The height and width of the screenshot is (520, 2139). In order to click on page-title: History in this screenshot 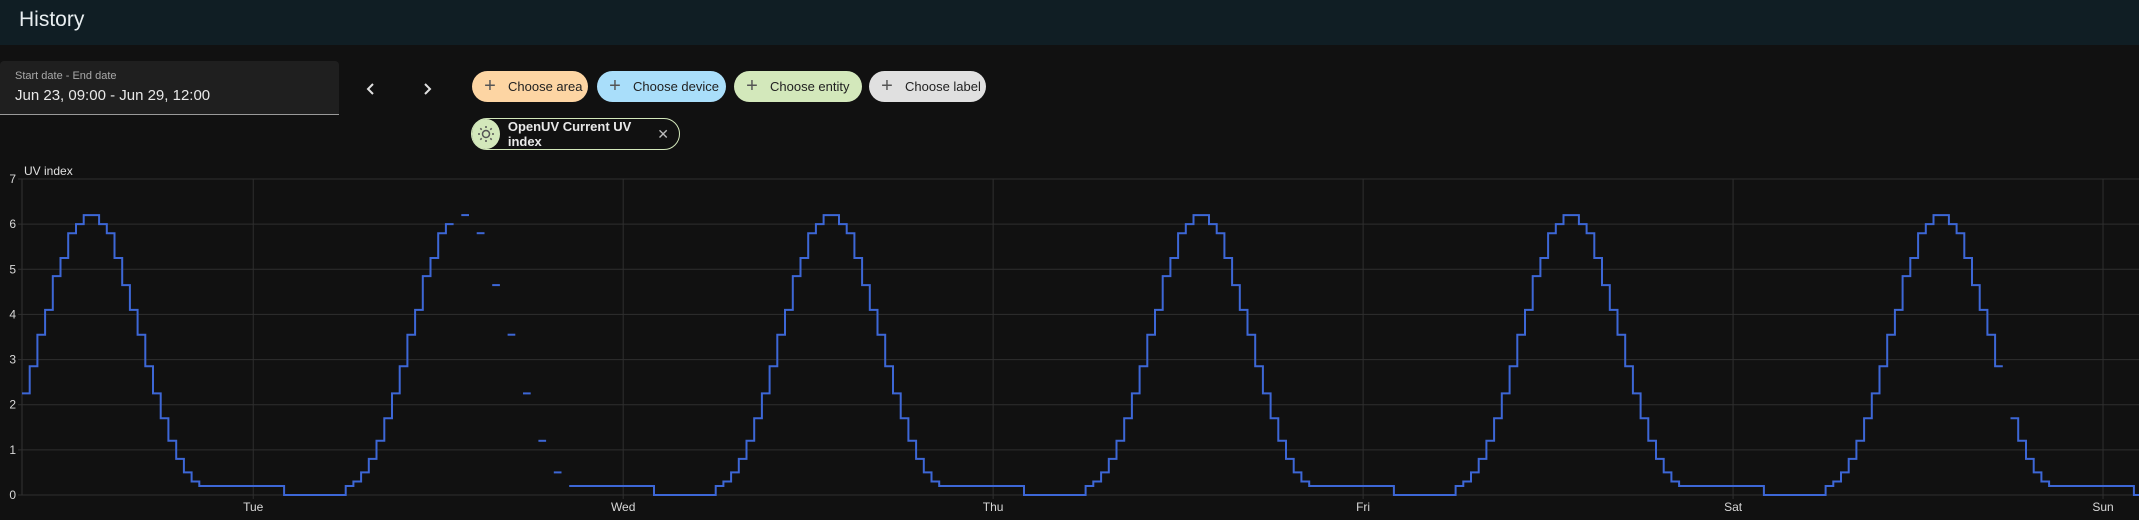, I will do `click(52, 19)`.